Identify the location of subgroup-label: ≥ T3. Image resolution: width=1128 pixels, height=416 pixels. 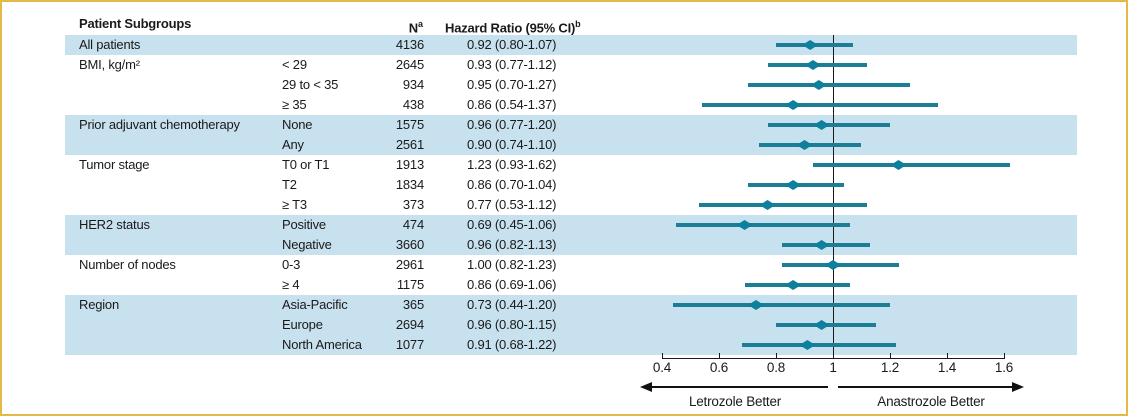
(294, 204).